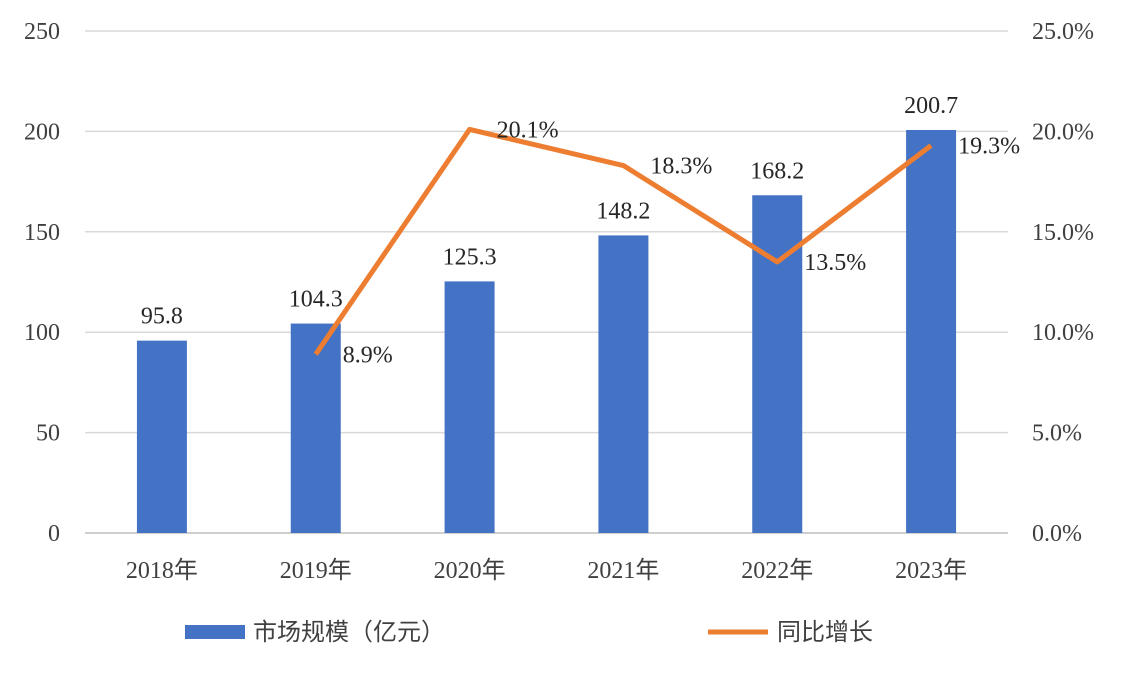 The width and height of the screenshot is (1122, 673). Describe the element at coordinates (623, 211) in the screenshot. I see `bar-value-label: 148.2` at that location.